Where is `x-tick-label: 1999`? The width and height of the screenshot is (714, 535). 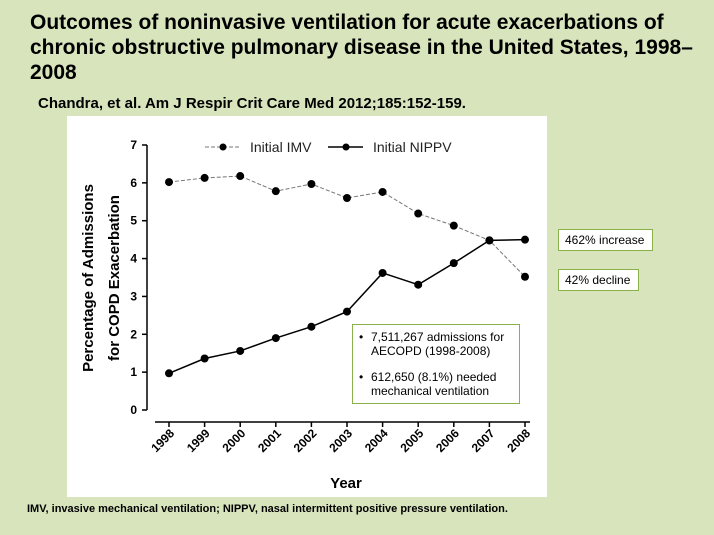
x-tick-label: 1999 is located at coordinates (198, 440).